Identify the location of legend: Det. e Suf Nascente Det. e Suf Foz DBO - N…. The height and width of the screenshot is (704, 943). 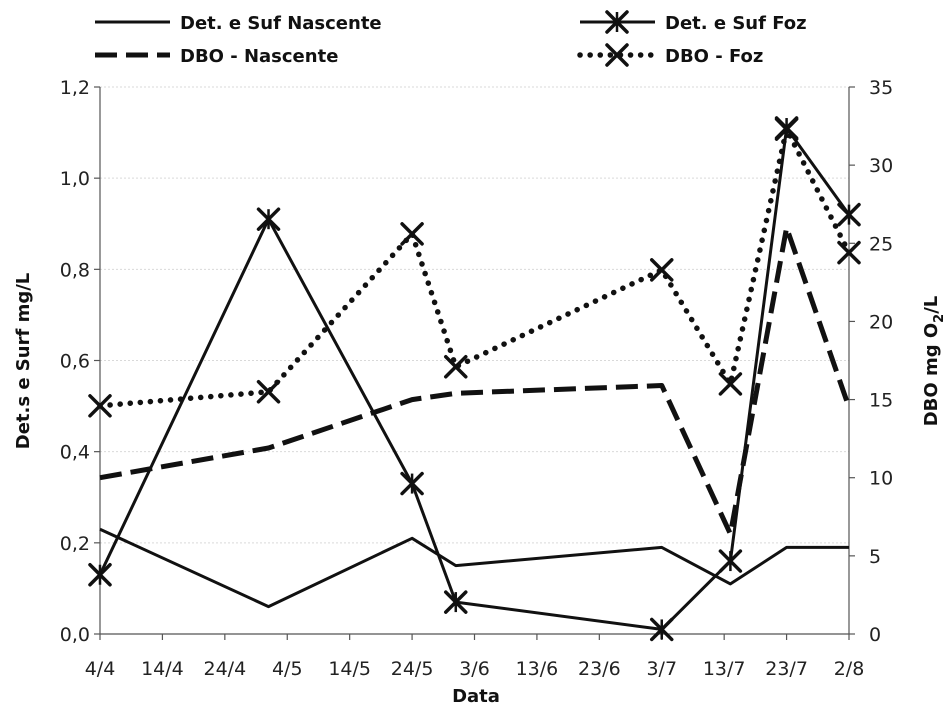
(451, 38).